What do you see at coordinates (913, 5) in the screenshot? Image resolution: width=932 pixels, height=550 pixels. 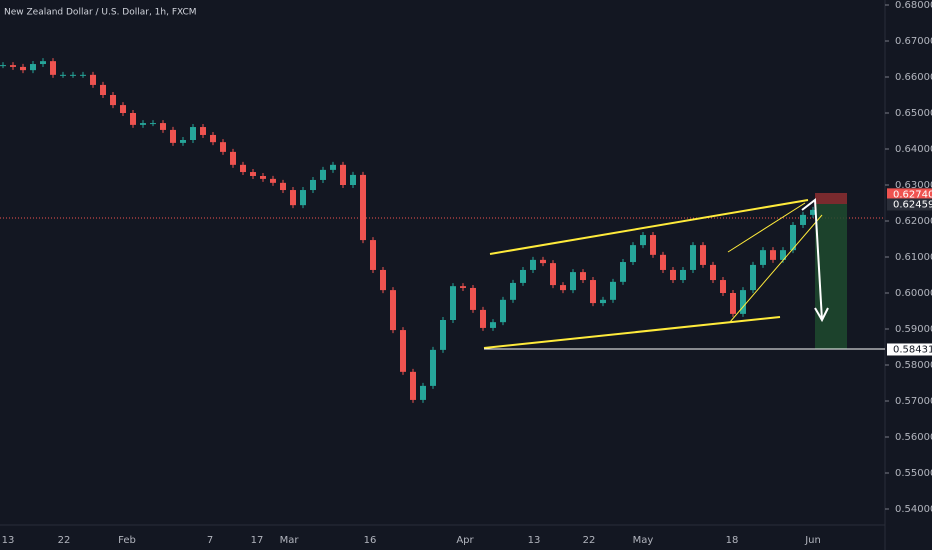 I see `y-tick-label: 0.68000` at bounding box center [913, 5].